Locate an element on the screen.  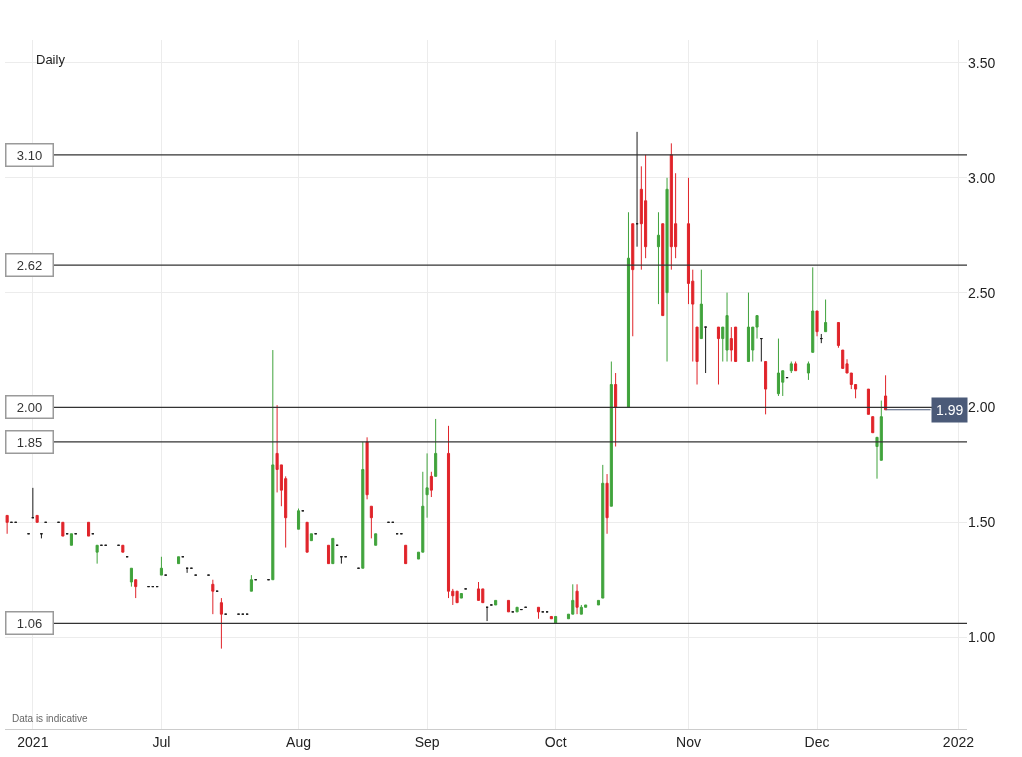
x-tick-label: 2022 is located at coordinates (958, 741).